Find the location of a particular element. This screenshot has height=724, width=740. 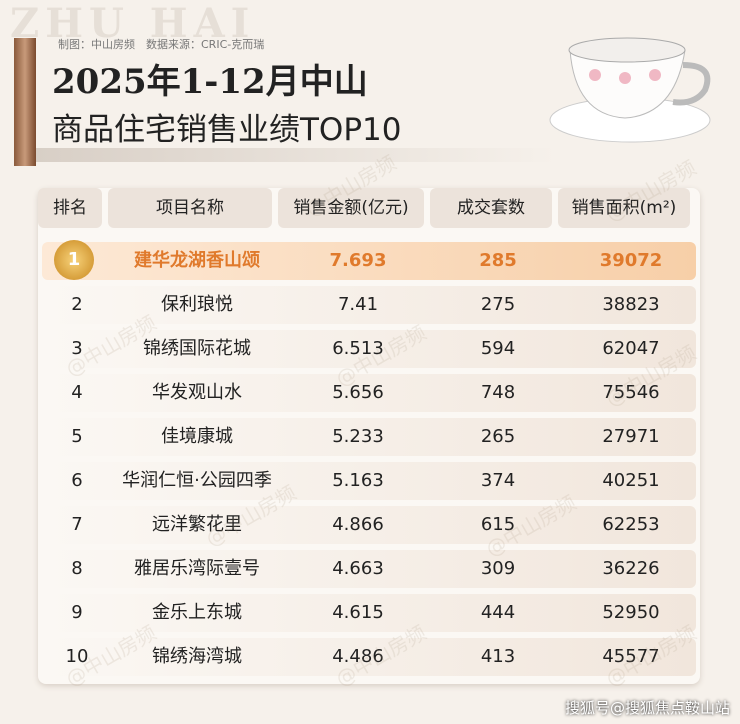

cell: 45577 is located at coordinates (631, 656).